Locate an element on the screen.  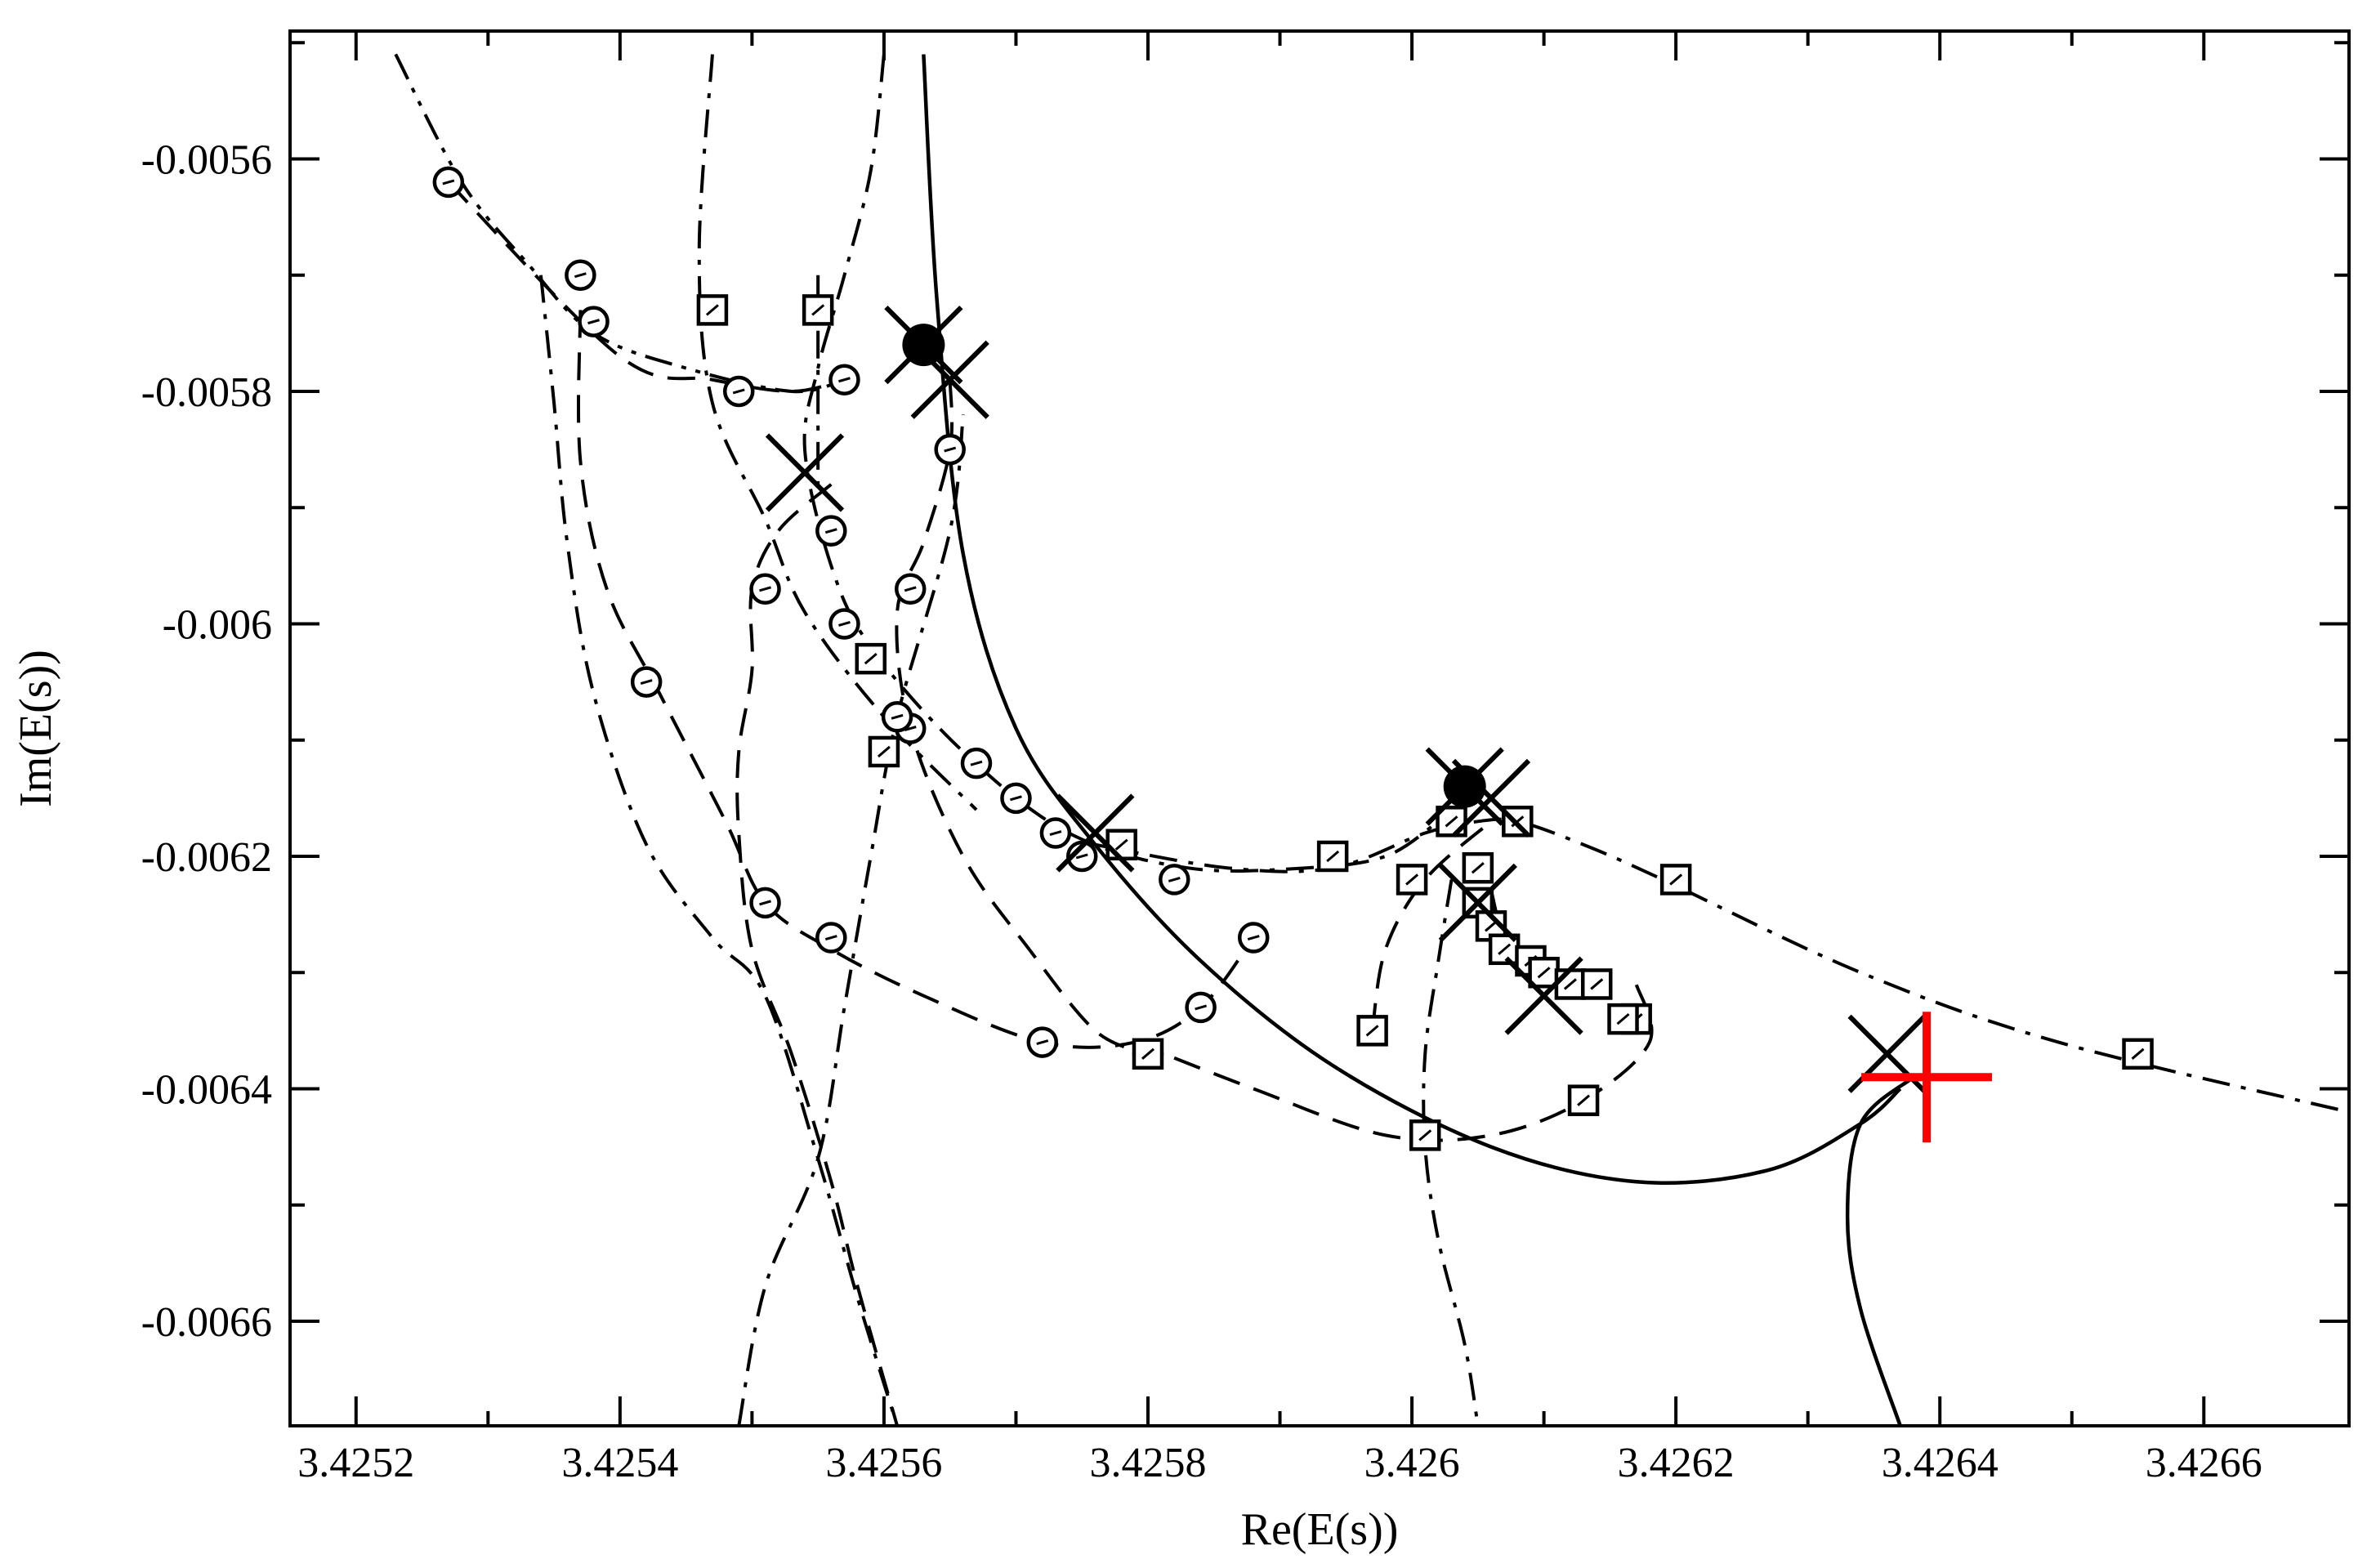
x-tick-label-1: 3.4254 is located at coordinates (620, 1463).